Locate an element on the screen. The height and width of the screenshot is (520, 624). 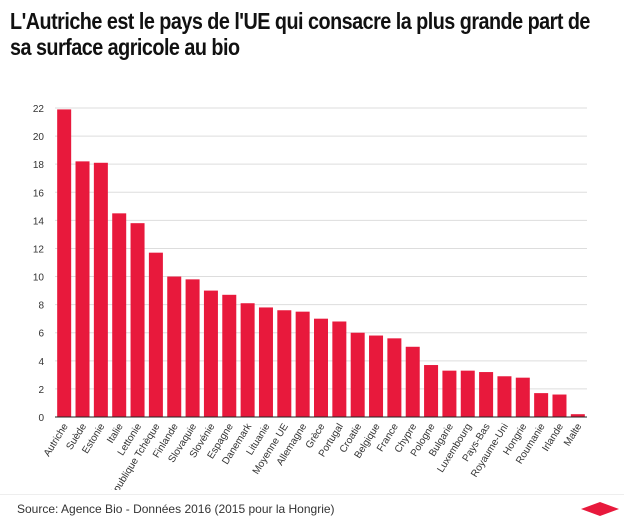
x-tick-label: Malte is located at coordinates (573, 434).